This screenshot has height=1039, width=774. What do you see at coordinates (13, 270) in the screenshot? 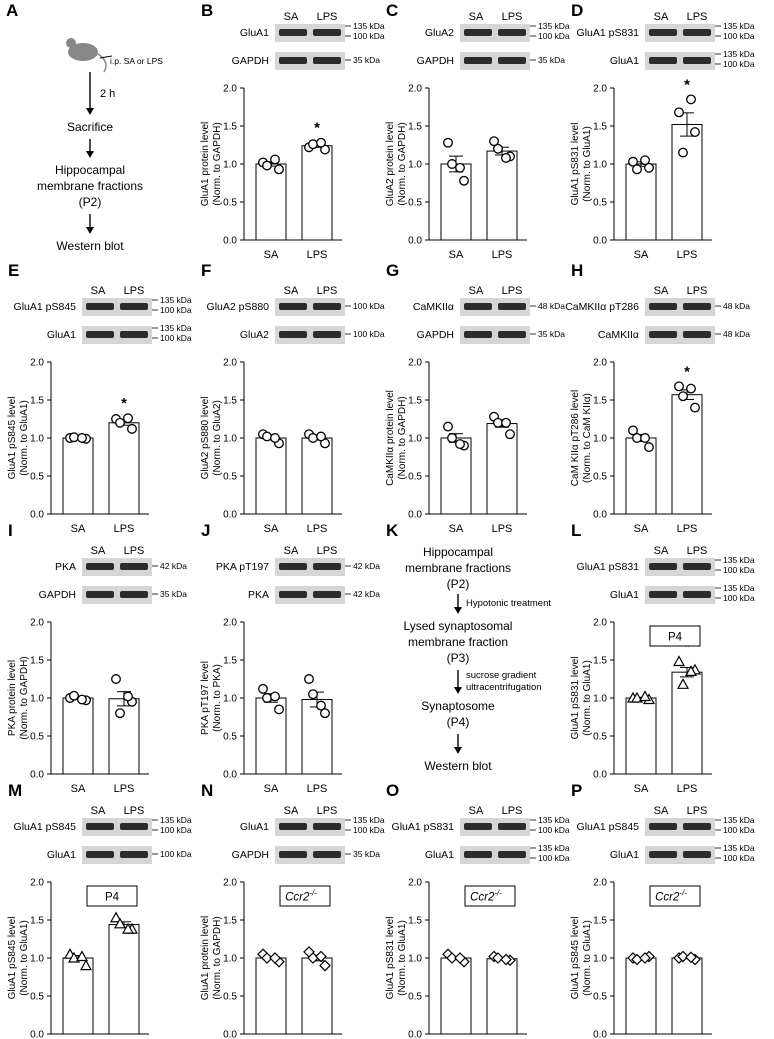
I see `panel-letter: E` at bounding box center [13, 270].